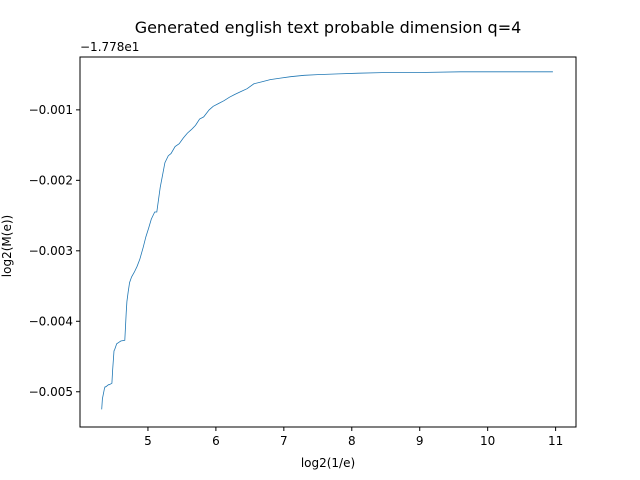 Image resolution: width=640 pixels, height=480 pixels. I want to click on x-tick-label: 9, so click(420, 441).